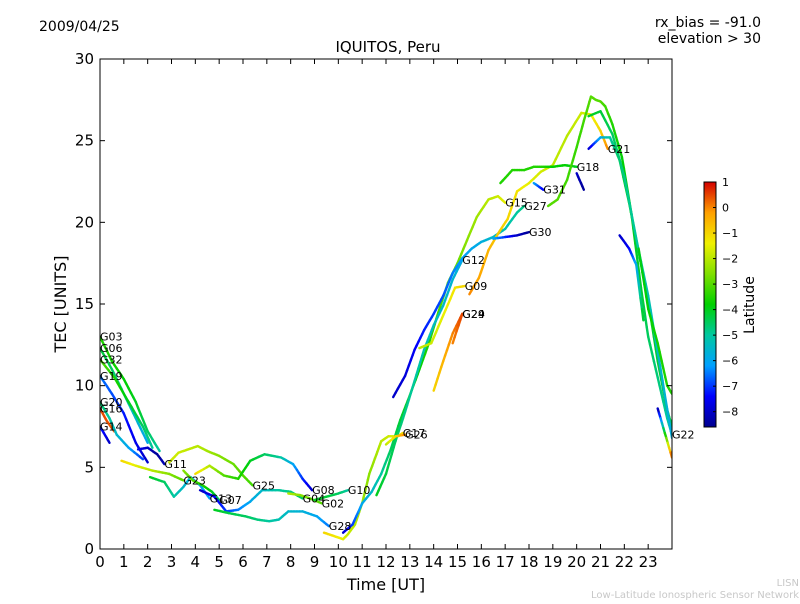 The image size is (800, 604). What do you see at coordinates (473, 260) in the screenshot?
I see `series-label-g12: G12` at bounding box center [473, 260].